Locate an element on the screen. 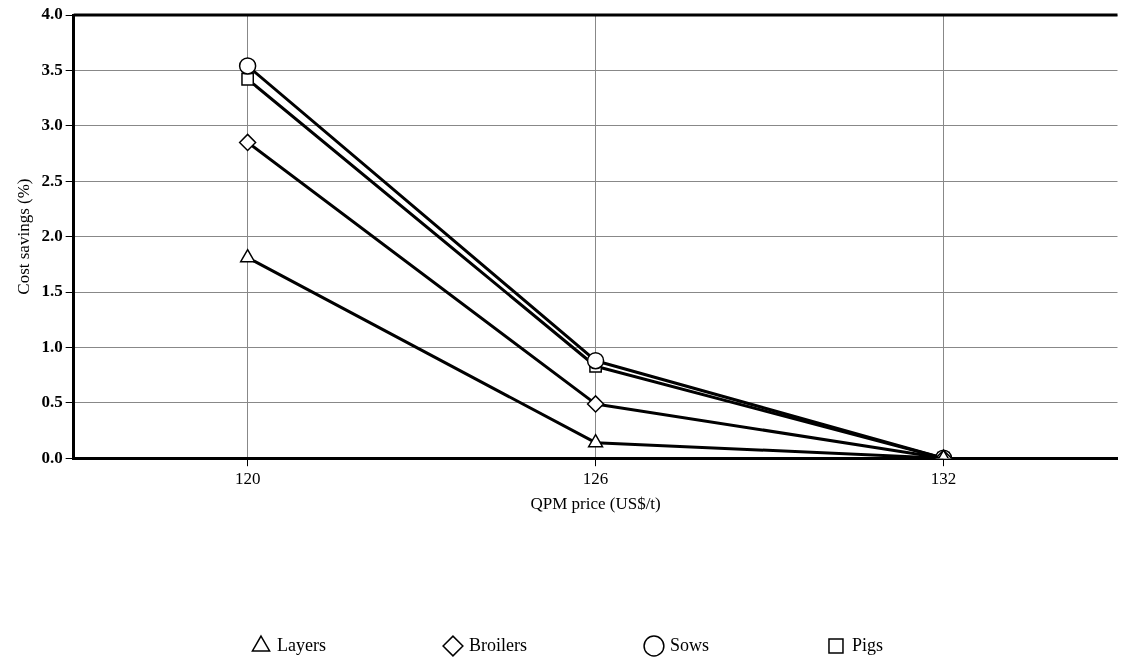  y-tick-label: 4.0 is located at coordinates (52, 14).